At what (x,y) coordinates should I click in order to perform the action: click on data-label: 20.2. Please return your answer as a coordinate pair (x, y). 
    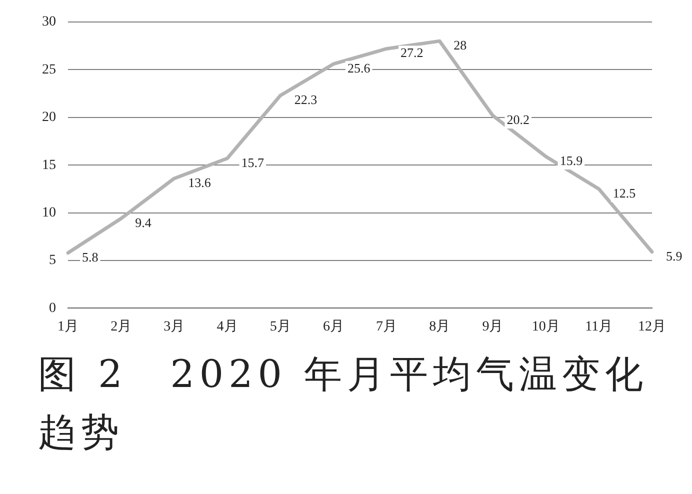
    Looking at the image, I should click on (518, 119).